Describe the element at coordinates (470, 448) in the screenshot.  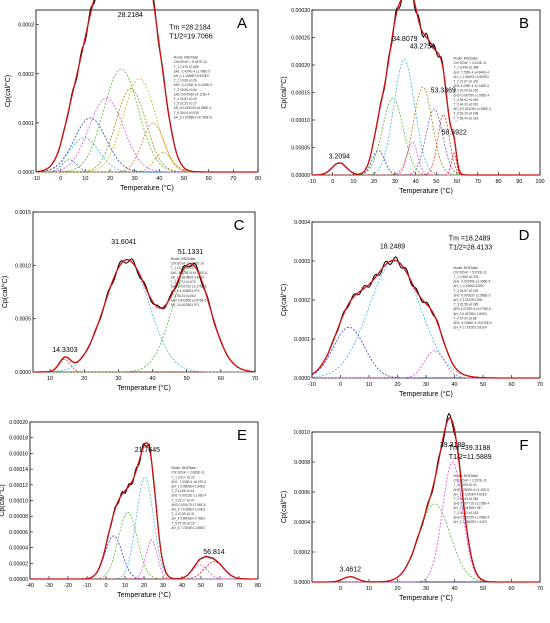
I see `annotation-text: Tm =39.3188` at that location.